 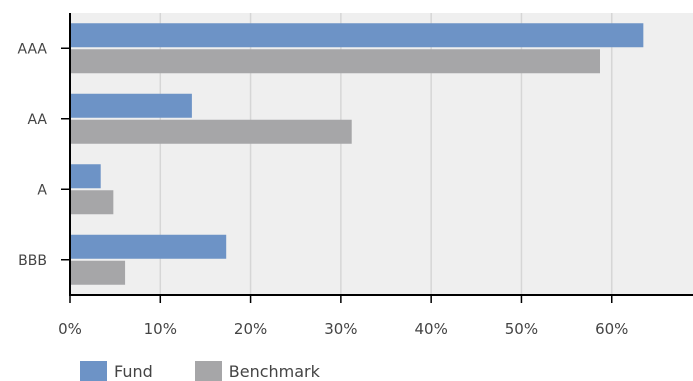 I want to click on x-tick-label: 30%, so click(x=340, y=329).